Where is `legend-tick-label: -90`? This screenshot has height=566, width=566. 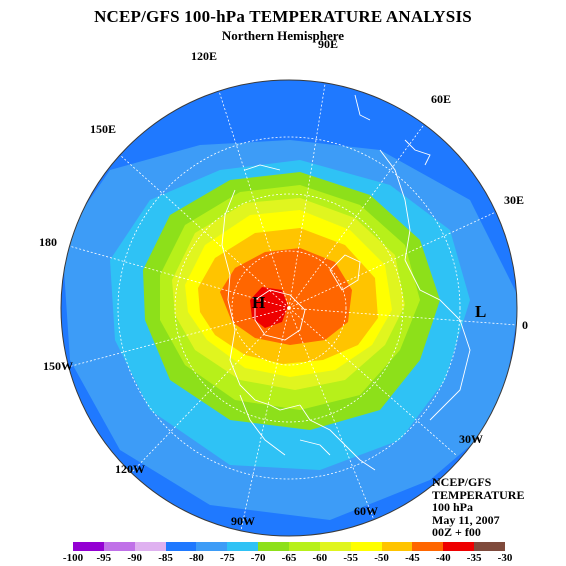 legend-tick-label: -90 is located at coordinates (135, 558).